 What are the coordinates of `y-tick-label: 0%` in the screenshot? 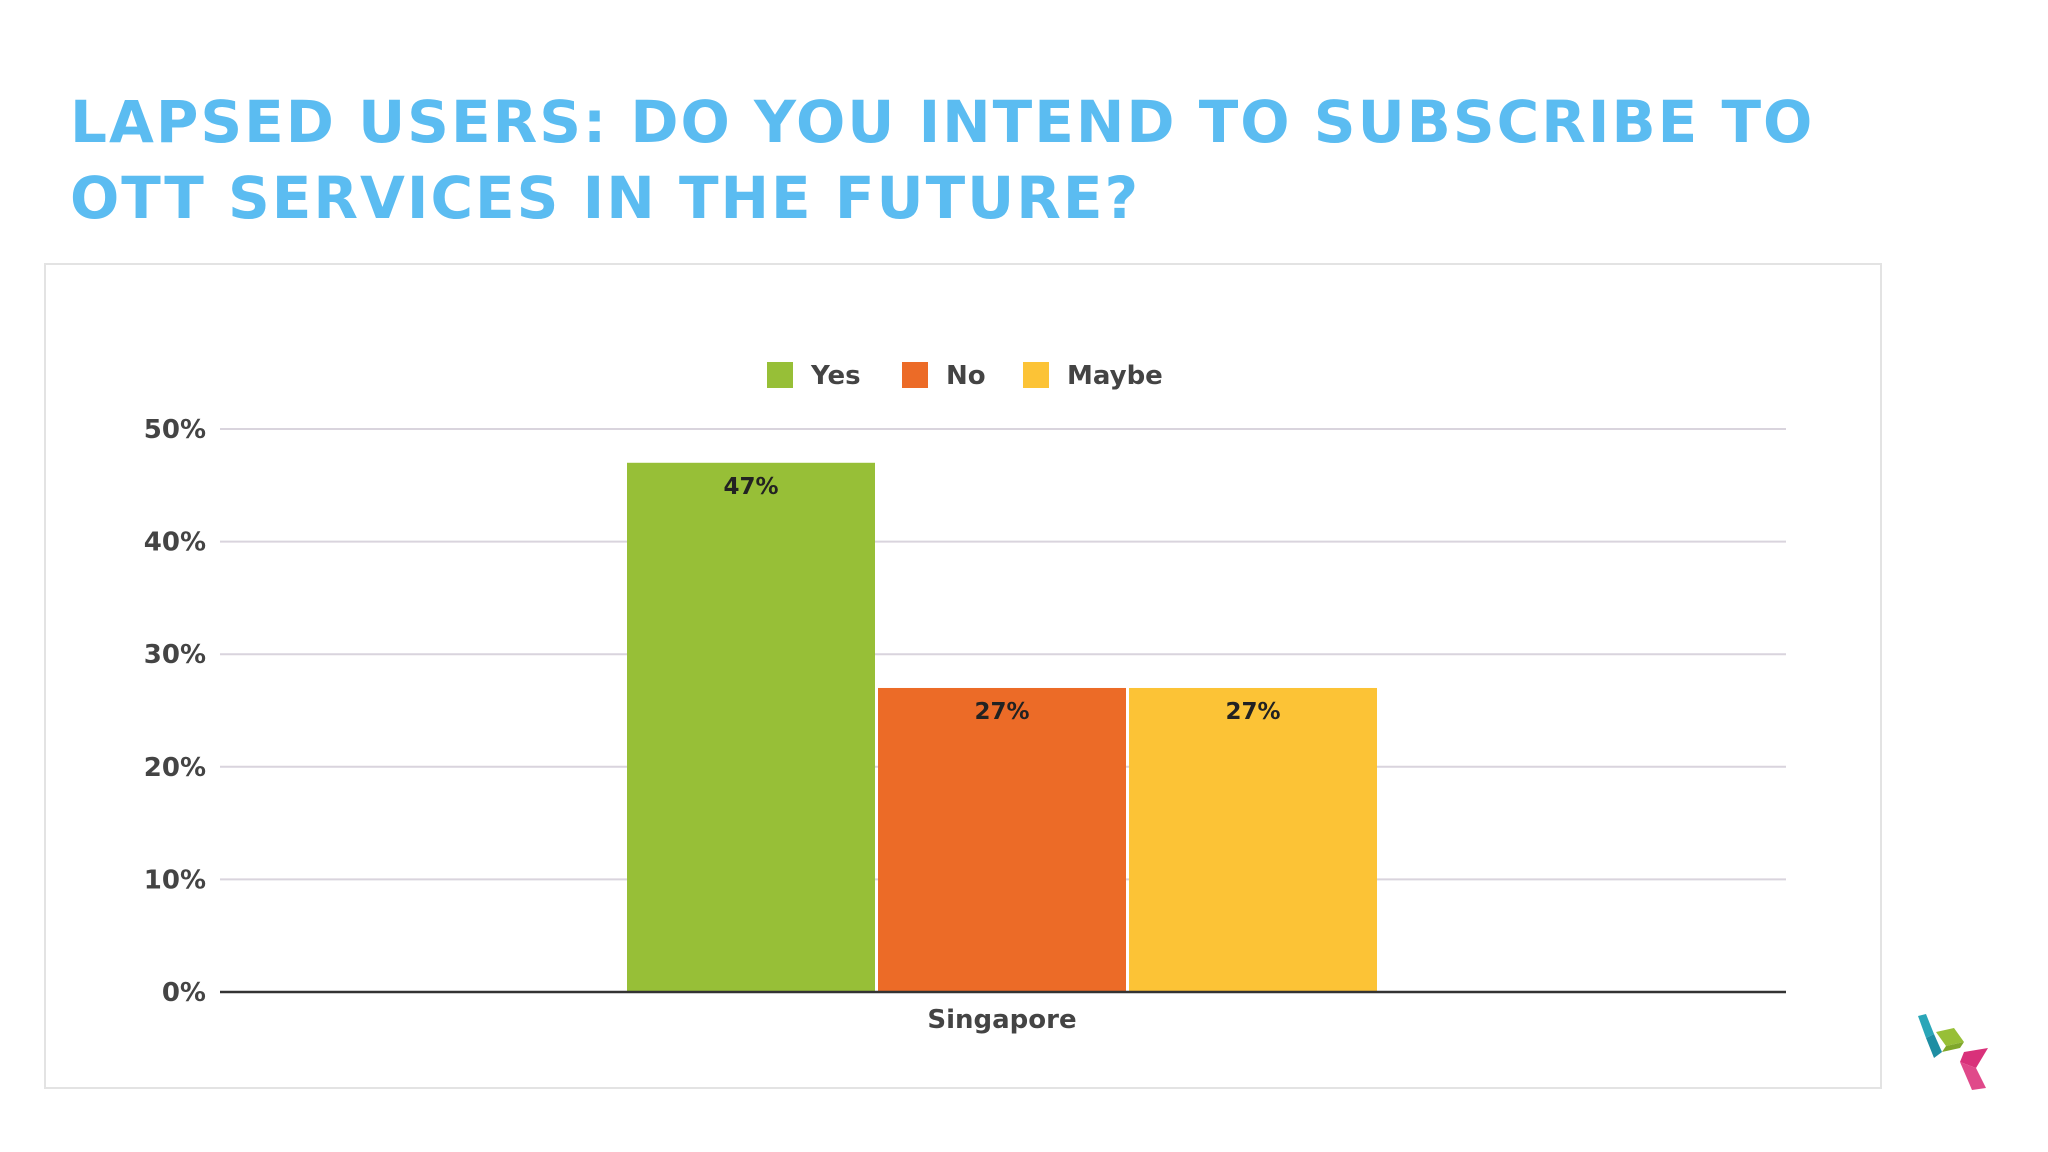 It's located at (184, 993).